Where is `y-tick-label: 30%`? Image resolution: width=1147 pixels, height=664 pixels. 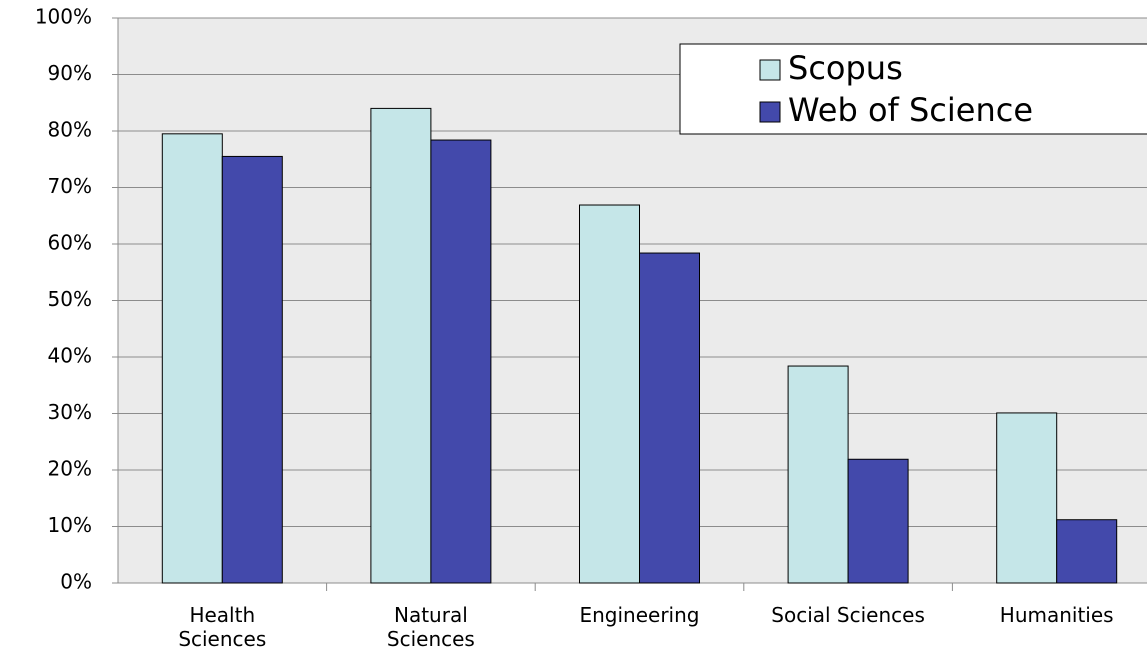
y-tick-label: 30% is located at coordinates (70, 412).